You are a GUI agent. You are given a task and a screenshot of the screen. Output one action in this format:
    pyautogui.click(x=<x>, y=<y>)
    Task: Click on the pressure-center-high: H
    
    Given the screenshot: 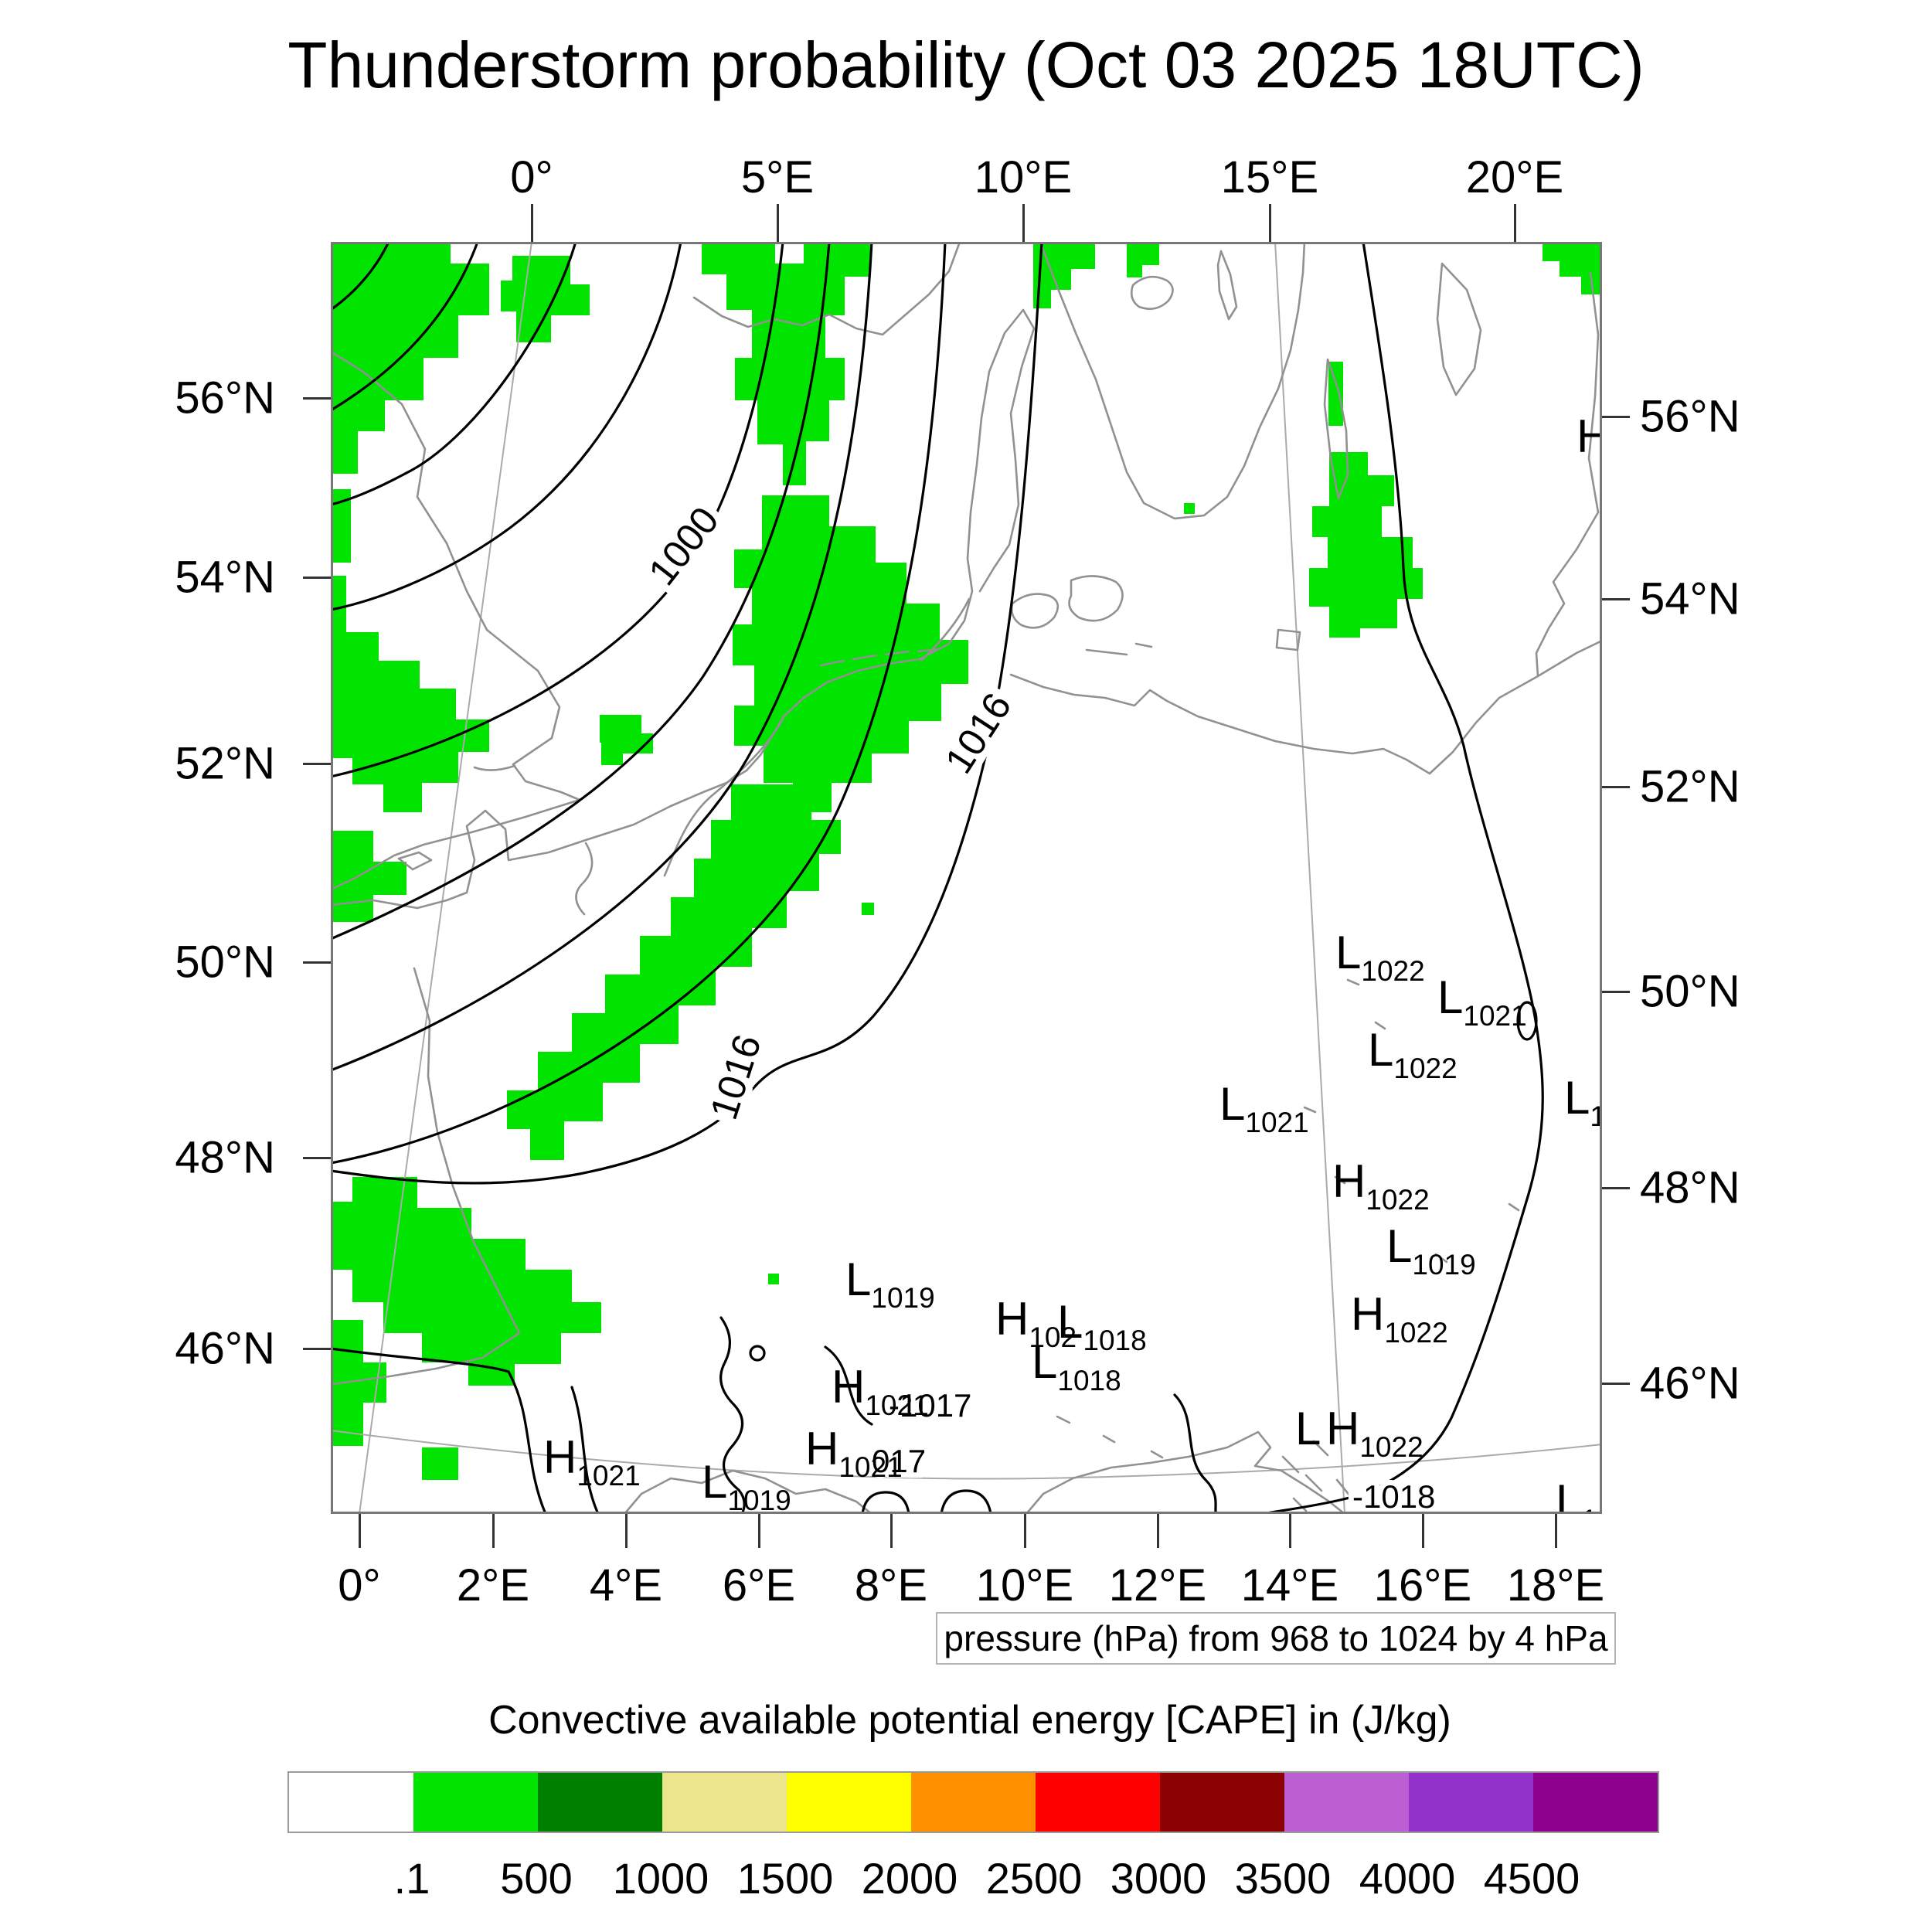 What is the action you would take?
    pyautogui.click(x=1589, y=436)
    